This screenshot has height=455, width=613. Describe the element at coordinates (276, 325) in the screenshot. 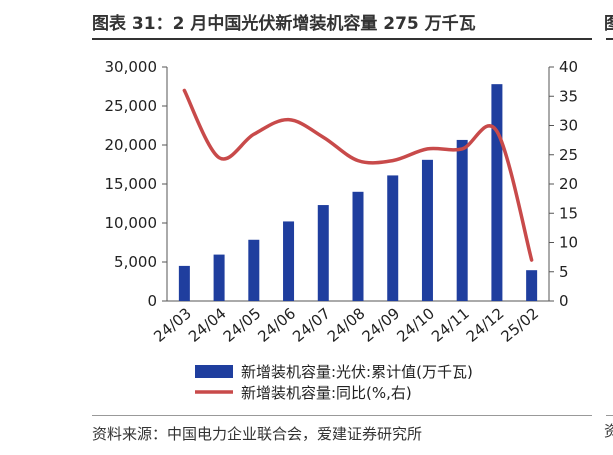

I see `x-axis-tick-label: 24/06` at that location.